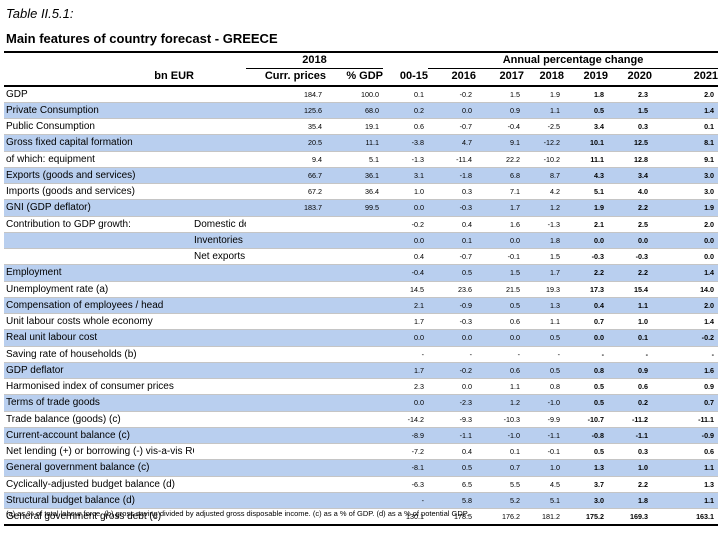  Describe the element at coordinates (452, 77) in the screenshot. I see `col-year-header: 2016` at that location.